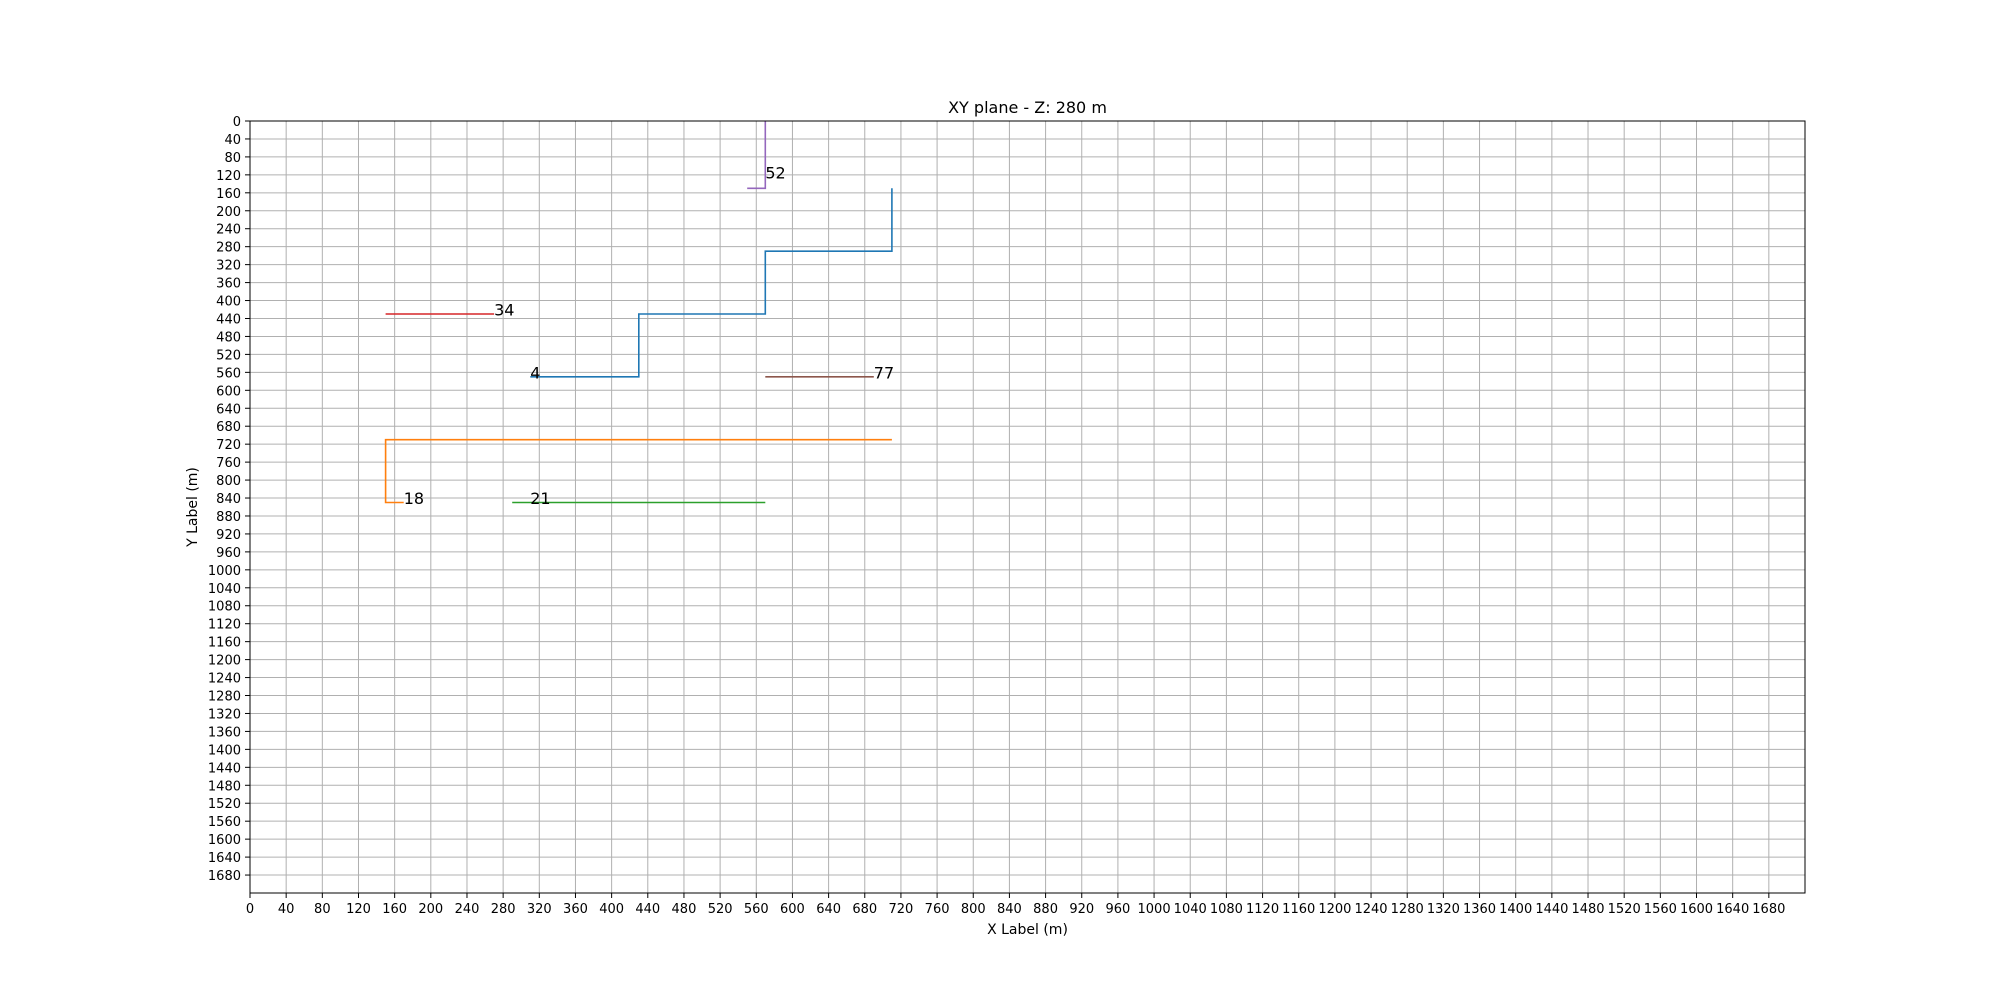 The width and height of the screenshot is (2000, 1000). Describe the element at coordinates (1370, 909) in the screenshot. I see `x-tick-label: 1240` at that location.